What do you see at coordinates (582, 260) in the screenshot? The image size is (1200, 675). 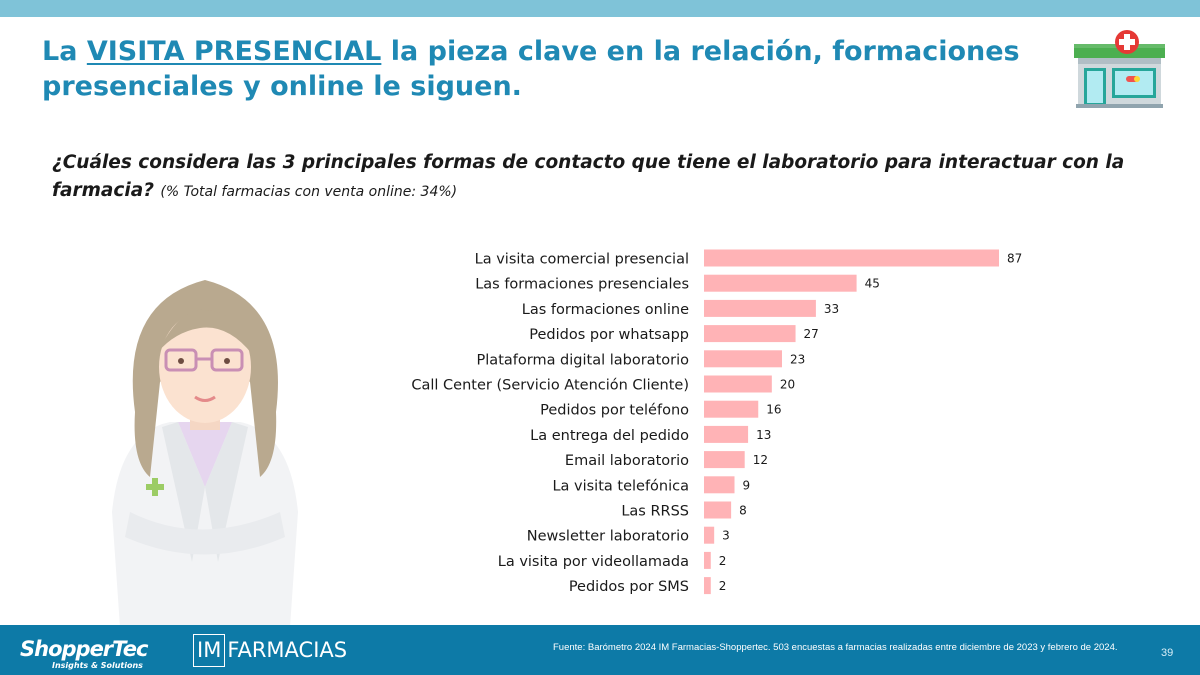 I see `category-label: La visita comercial presencial` at bounding box center [582, 260].